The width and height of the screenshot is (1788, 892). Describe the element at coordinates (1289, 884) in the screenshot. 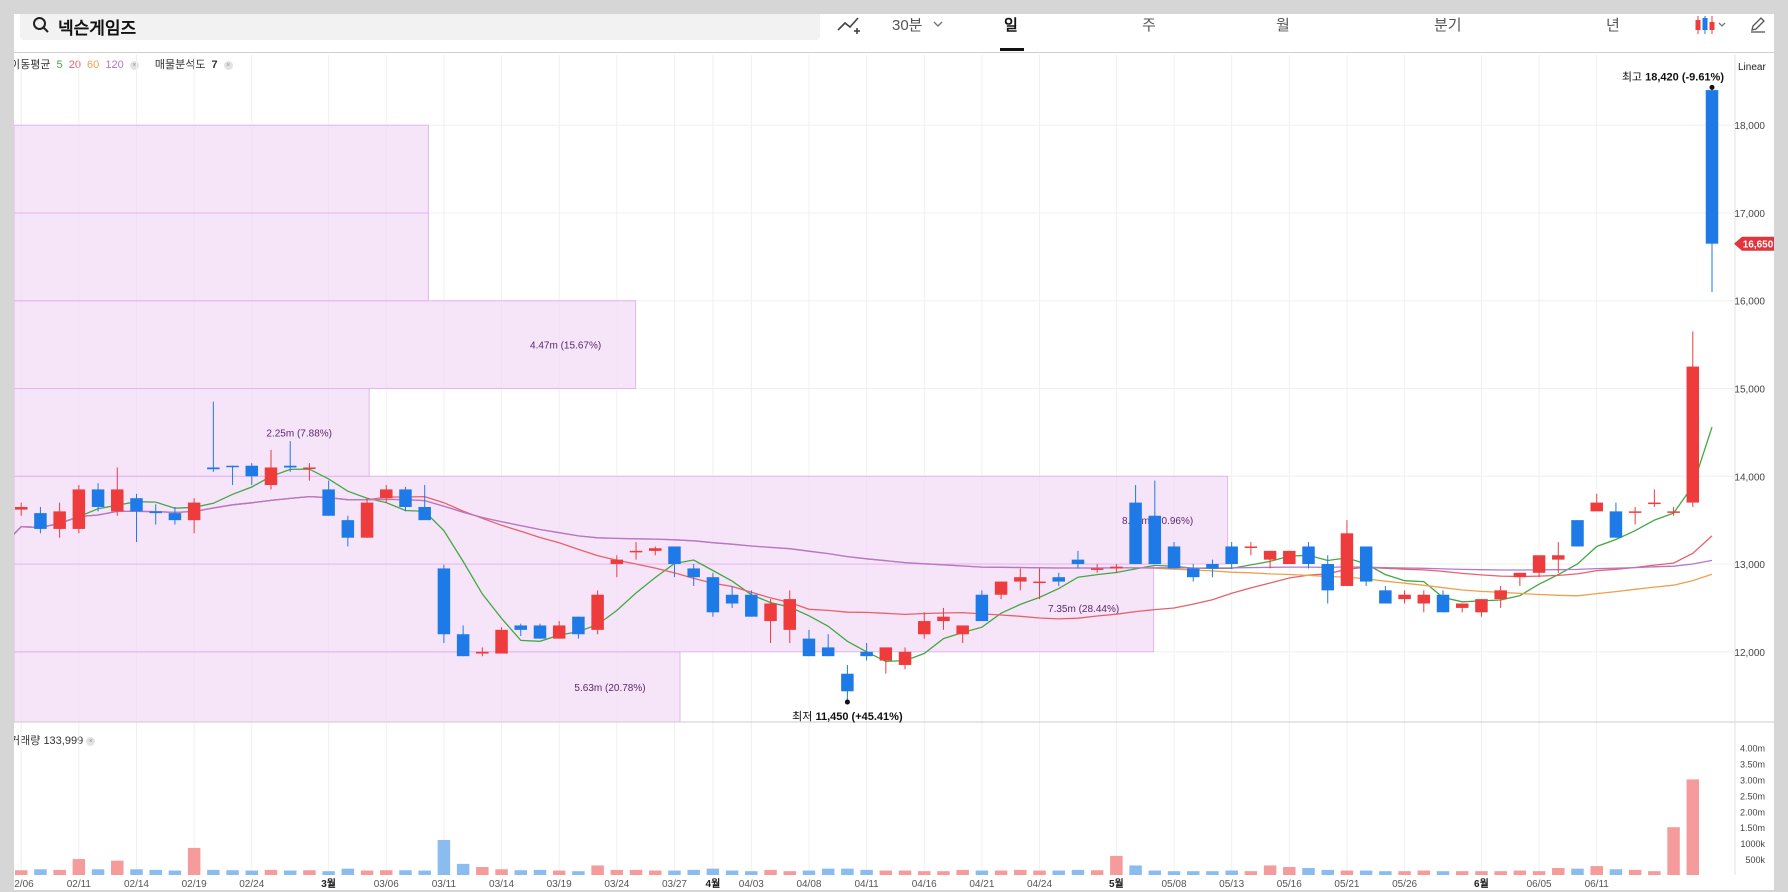

I see `x-tick-label: 05/16` at that location.